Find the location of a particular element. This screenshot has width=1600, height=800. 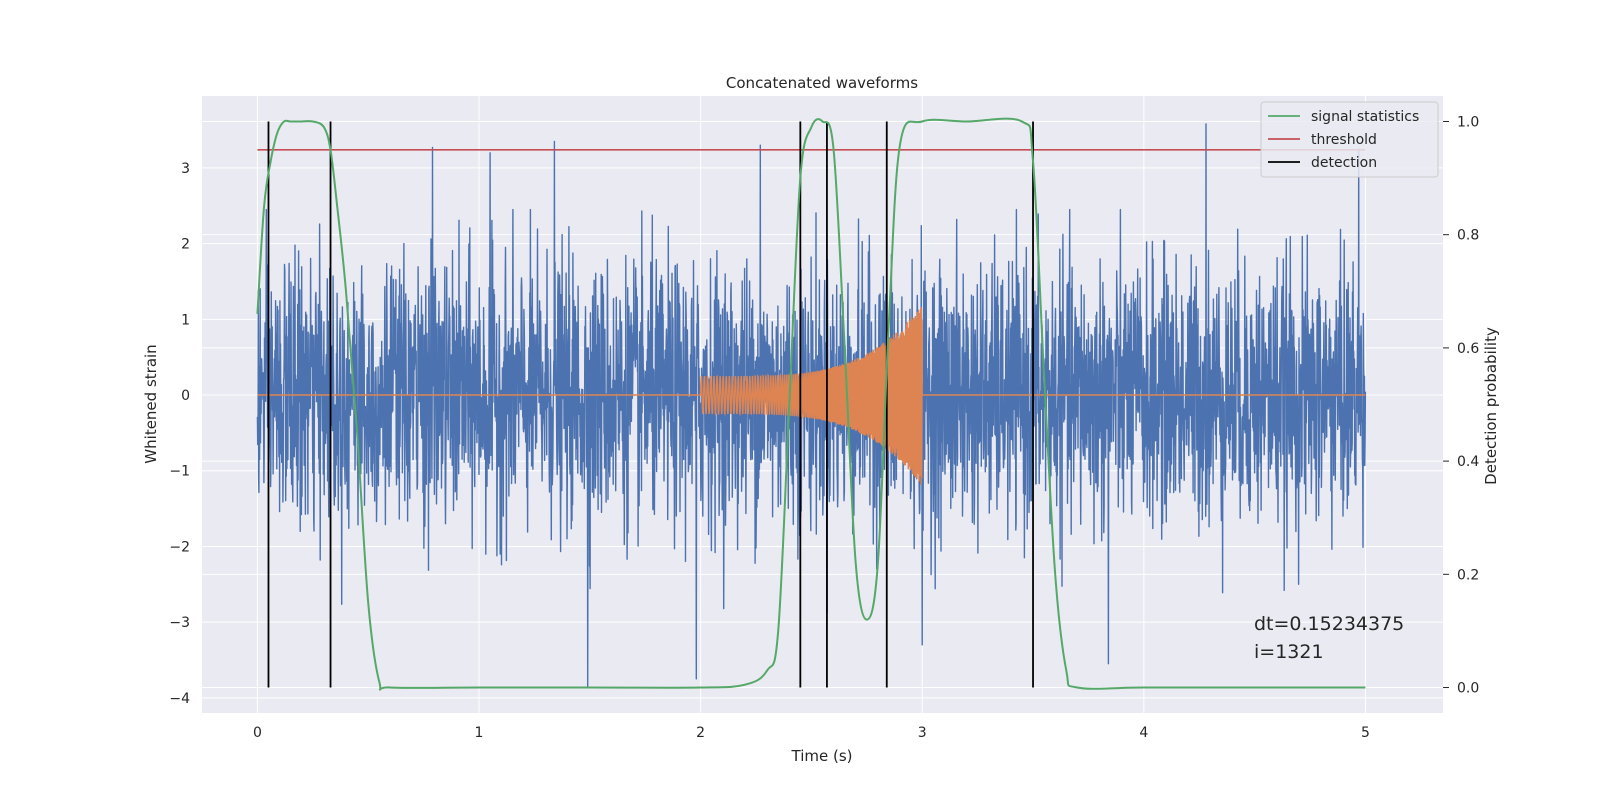

x-tick-label: 0 is located at coordinates (257, 733).